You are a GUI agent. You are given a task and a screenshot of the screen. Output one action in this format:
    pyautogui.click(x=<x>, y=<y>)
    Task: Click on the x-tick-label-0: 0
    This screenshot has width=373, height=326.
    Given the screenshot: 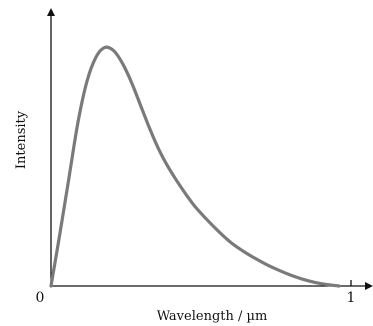 What is the action you would take?
    pyautogui.click(x=40, y=298)
    